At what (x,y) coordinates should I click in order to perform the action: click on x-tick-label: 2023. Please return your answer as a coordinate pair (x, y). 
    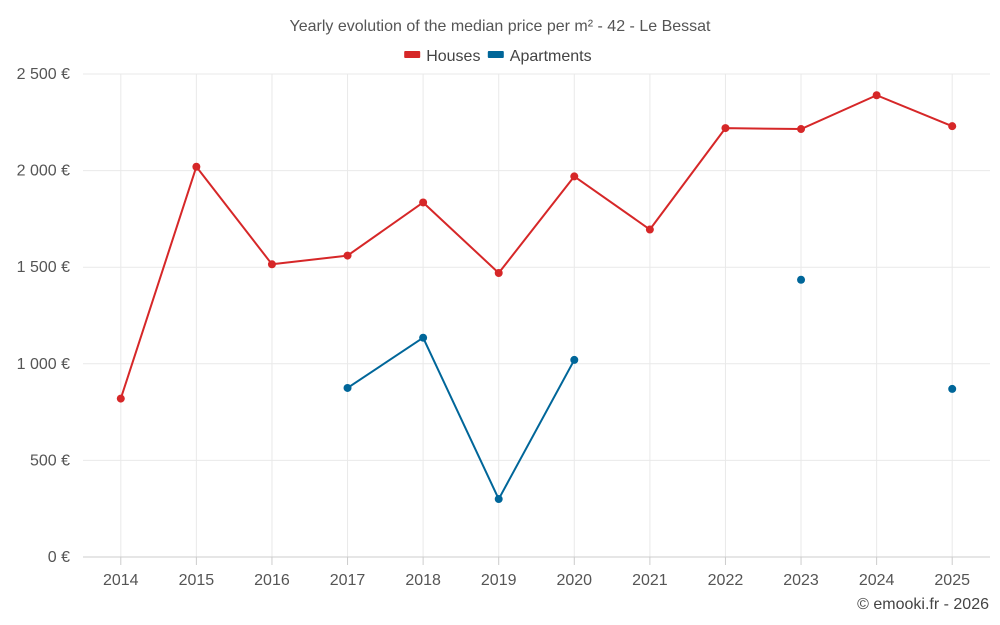
    Looking at the image, I should click on (801, 580).